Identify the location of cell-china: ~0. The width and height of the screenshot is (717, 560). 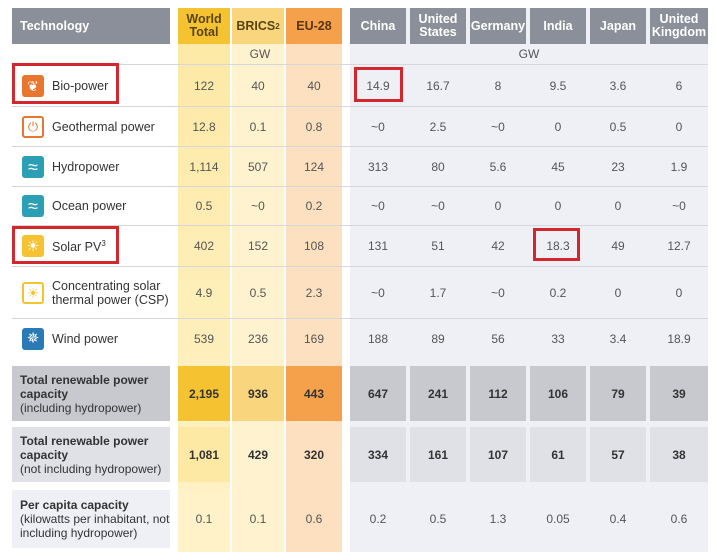
(378, 206).